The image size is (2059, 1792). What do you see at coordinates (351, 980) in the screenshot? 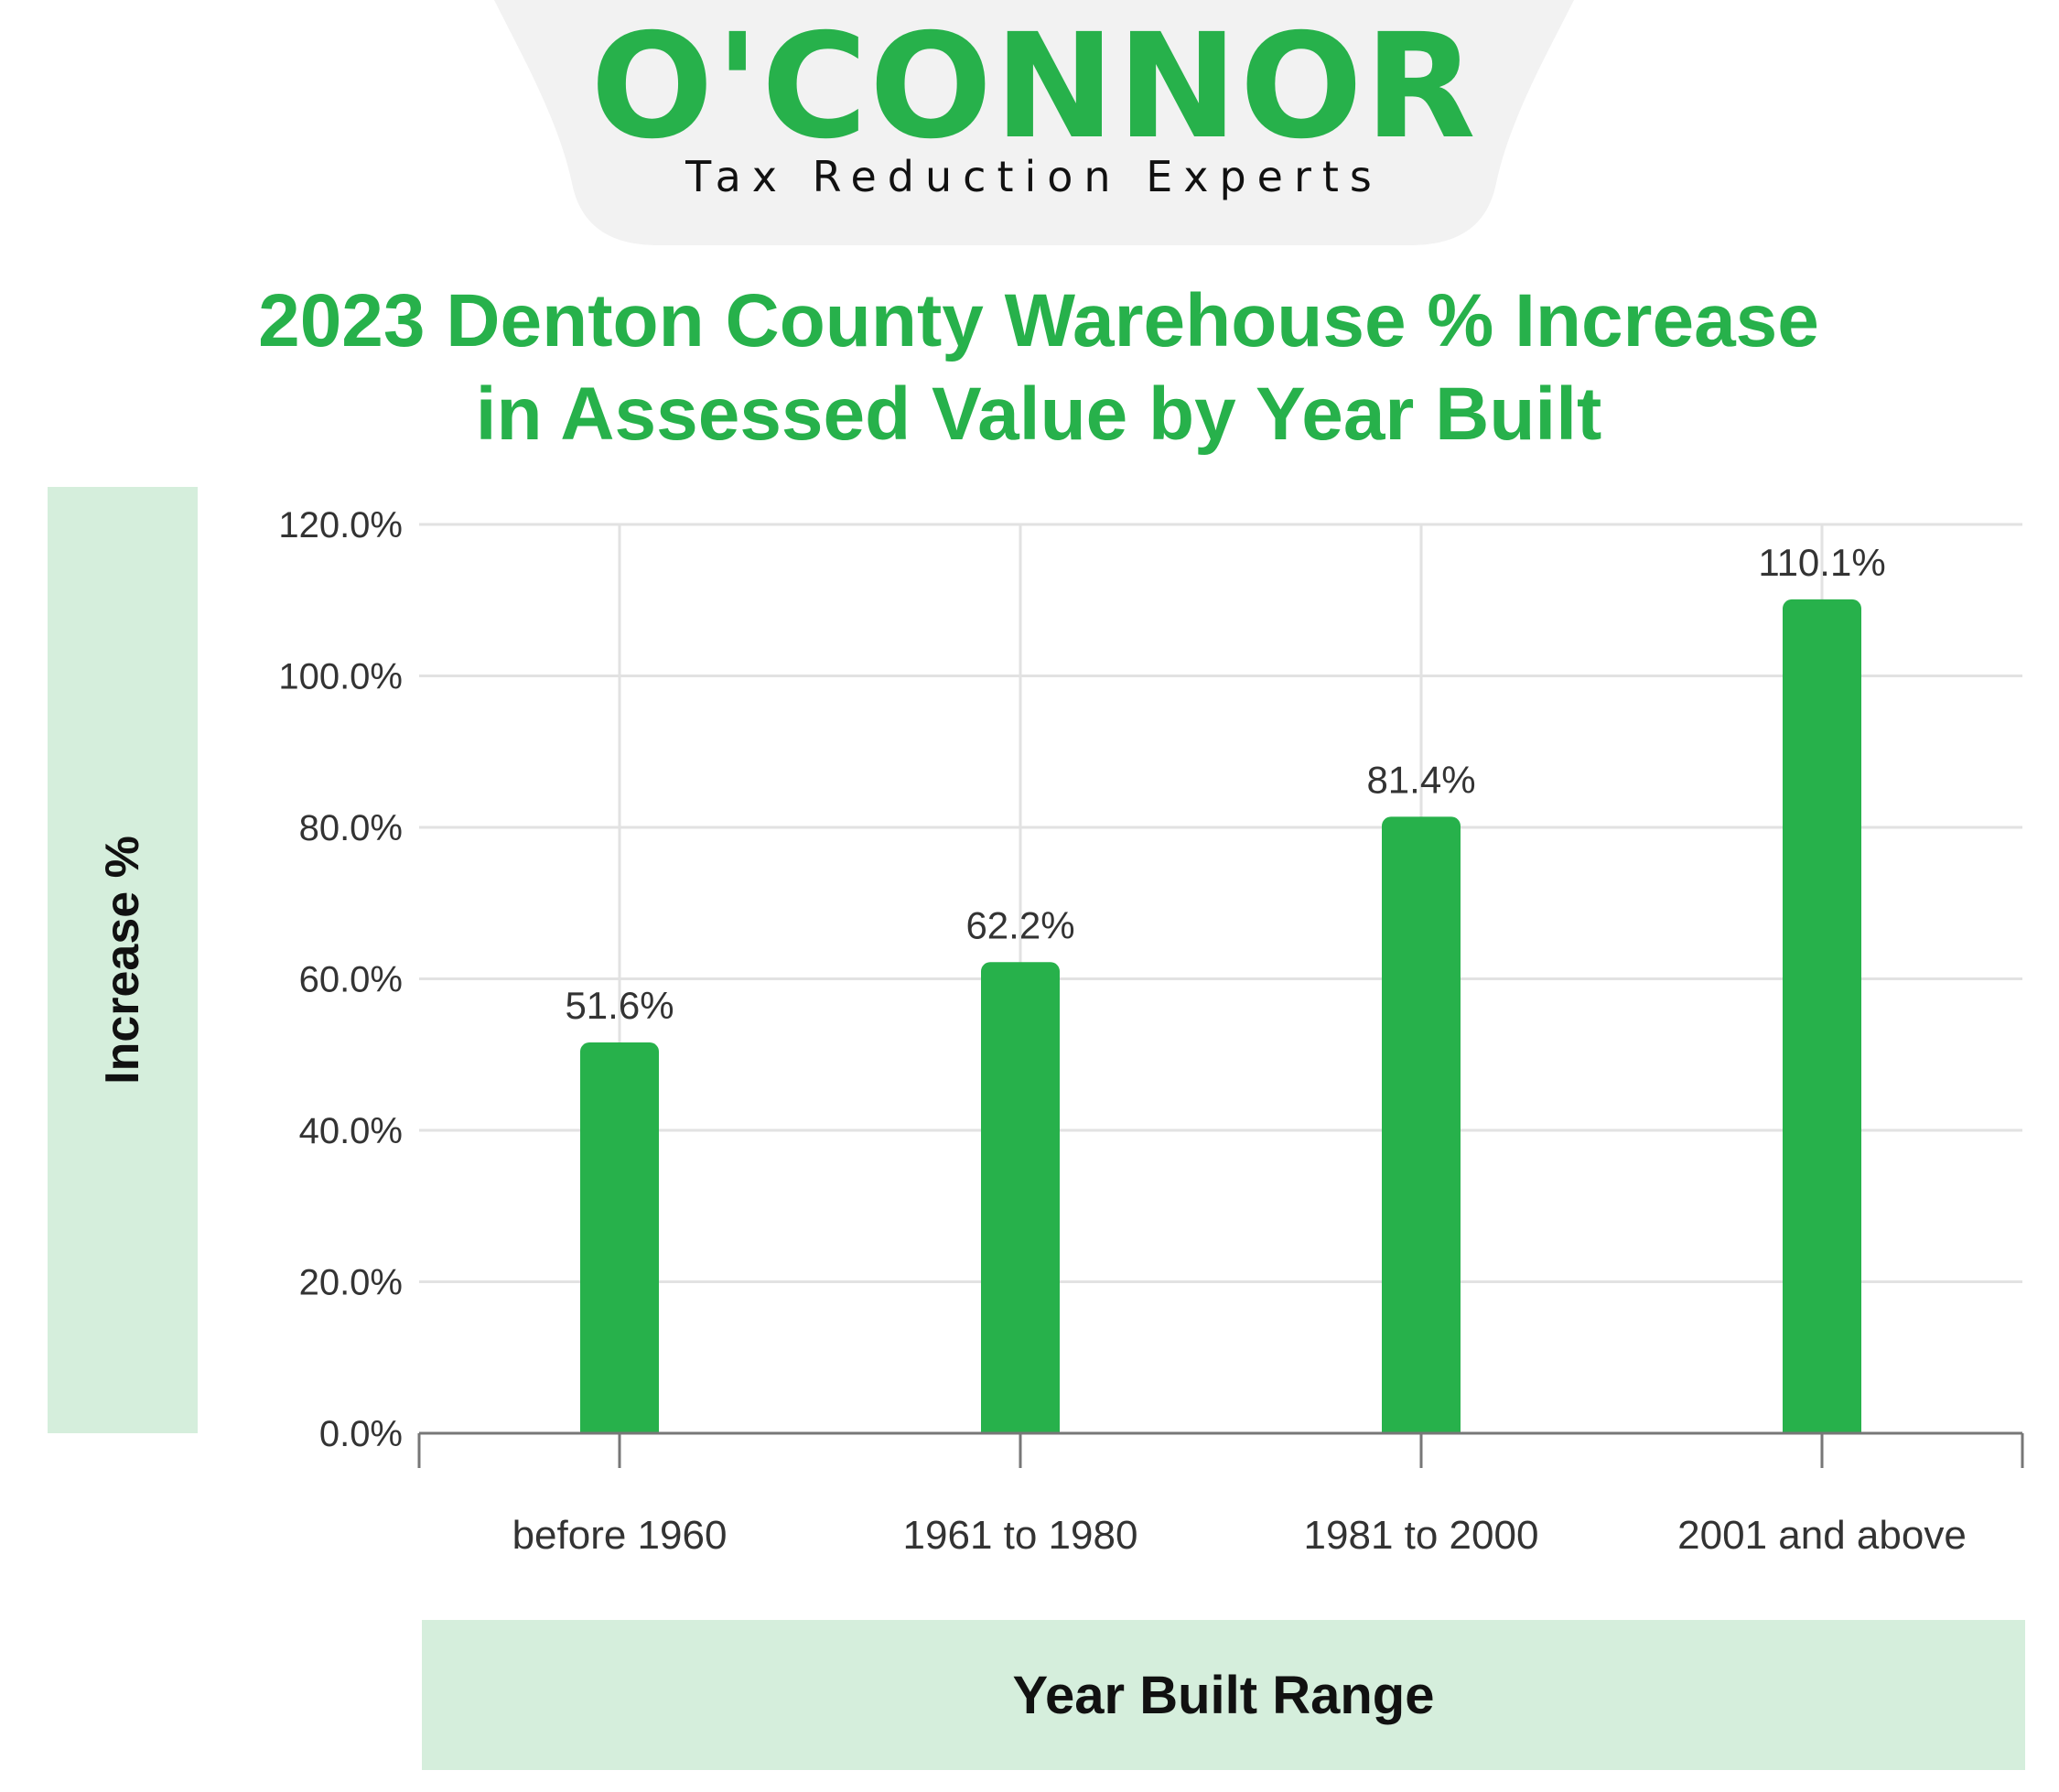
I see `y-tick-label: 60.0%` at bounding box center [351, 980].